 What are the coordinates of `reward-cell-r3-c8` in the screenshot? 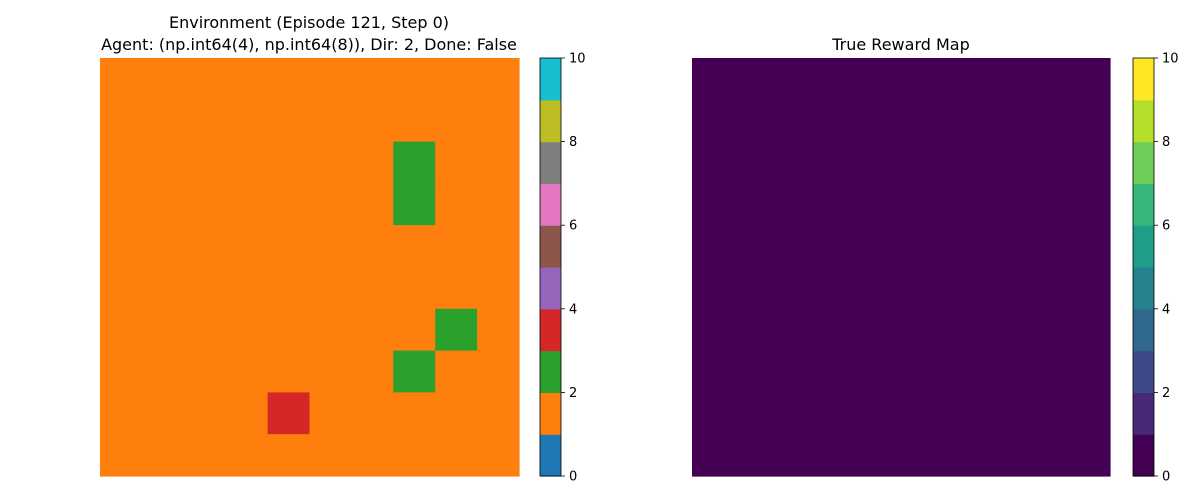 It's located at (1047, 204).